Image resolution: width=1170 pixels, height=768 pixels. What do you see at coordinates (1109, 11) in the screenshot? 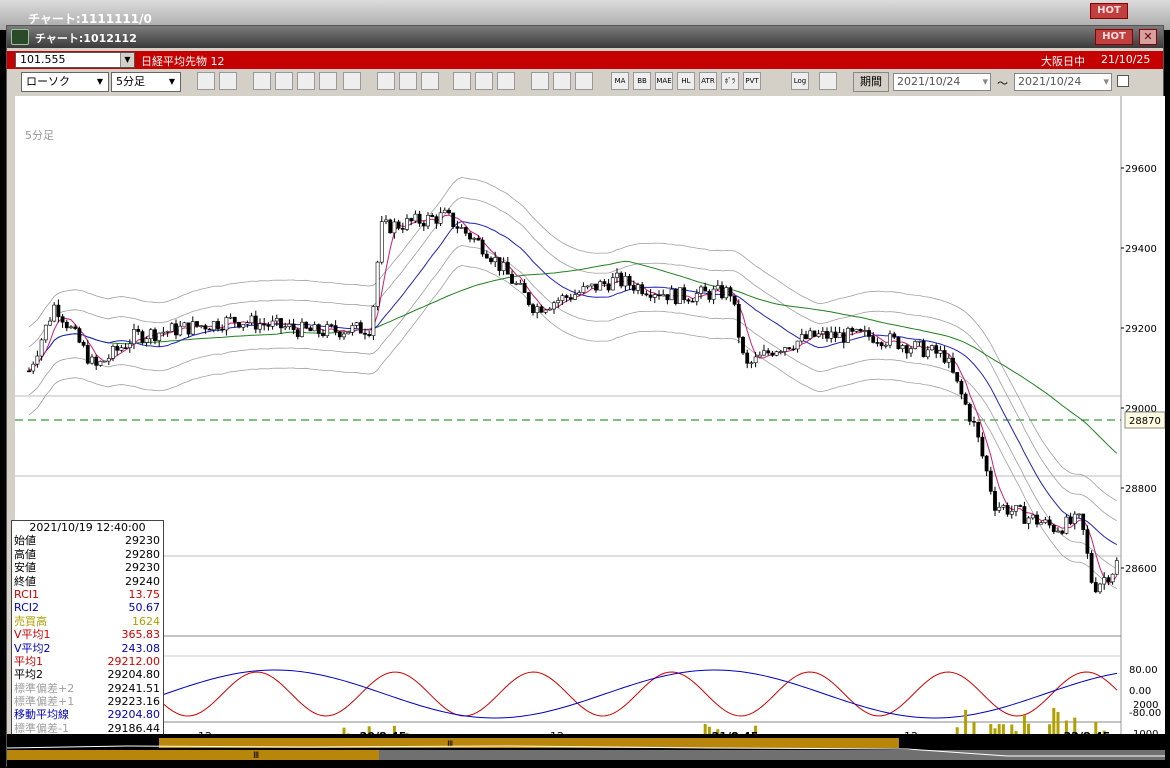
I see `background-hot-button: HOT` at bounding box center [1109, 11].